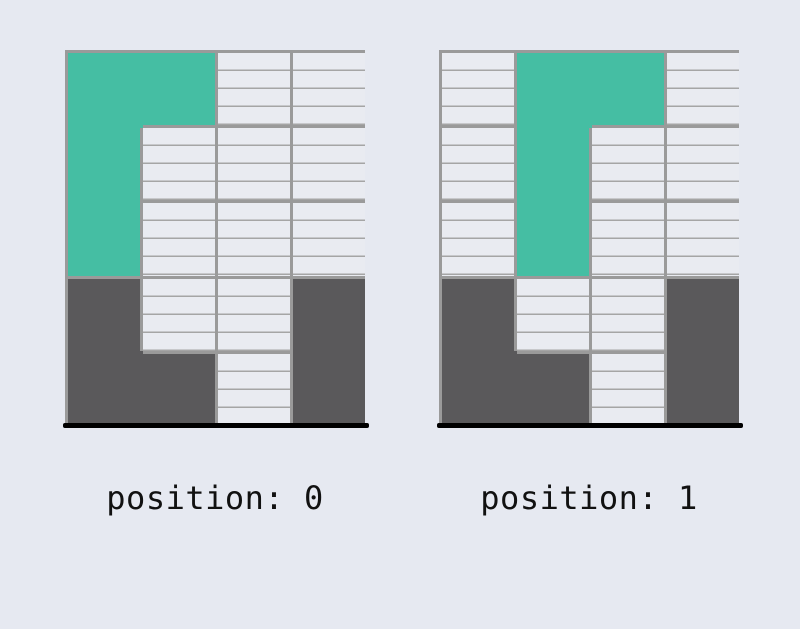 The image size is (800, 629). Describe the element at coordinates (104, 238) in the screenshot. I see `cell-teal-r2-c0` at that location.